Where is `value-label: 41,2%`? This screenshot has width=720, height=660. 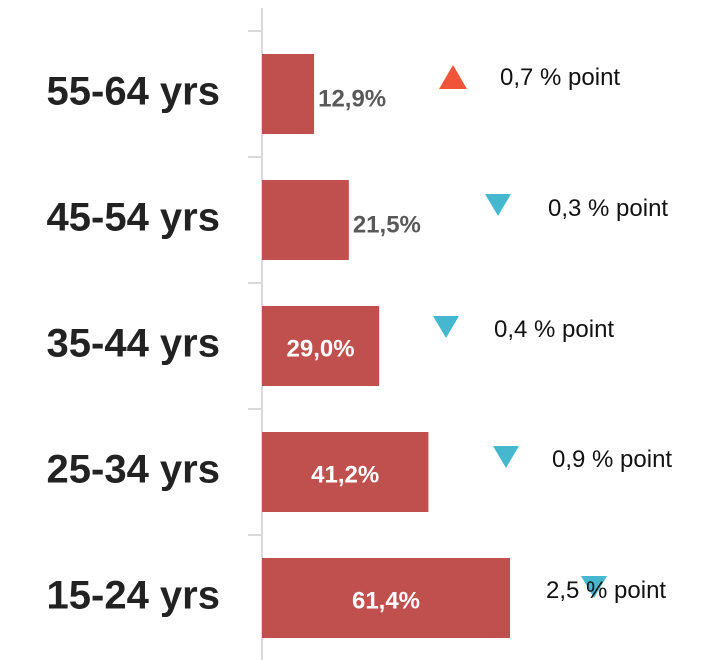 value-label: 41,2% is located at coordinates (345, 474).